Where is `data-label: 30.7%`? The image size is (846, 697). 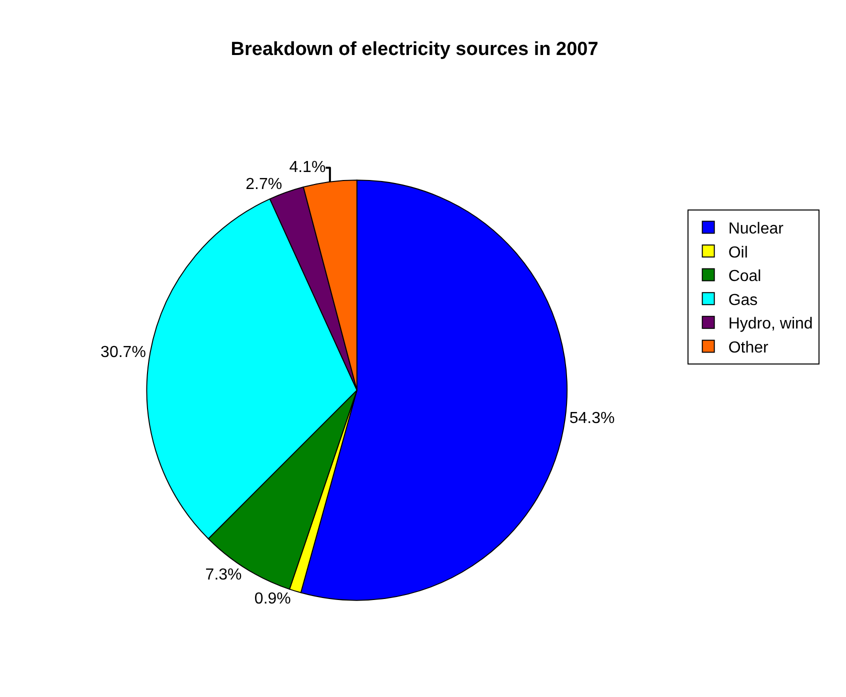 data-label: 30.7% is located at coordinates (123, 352).